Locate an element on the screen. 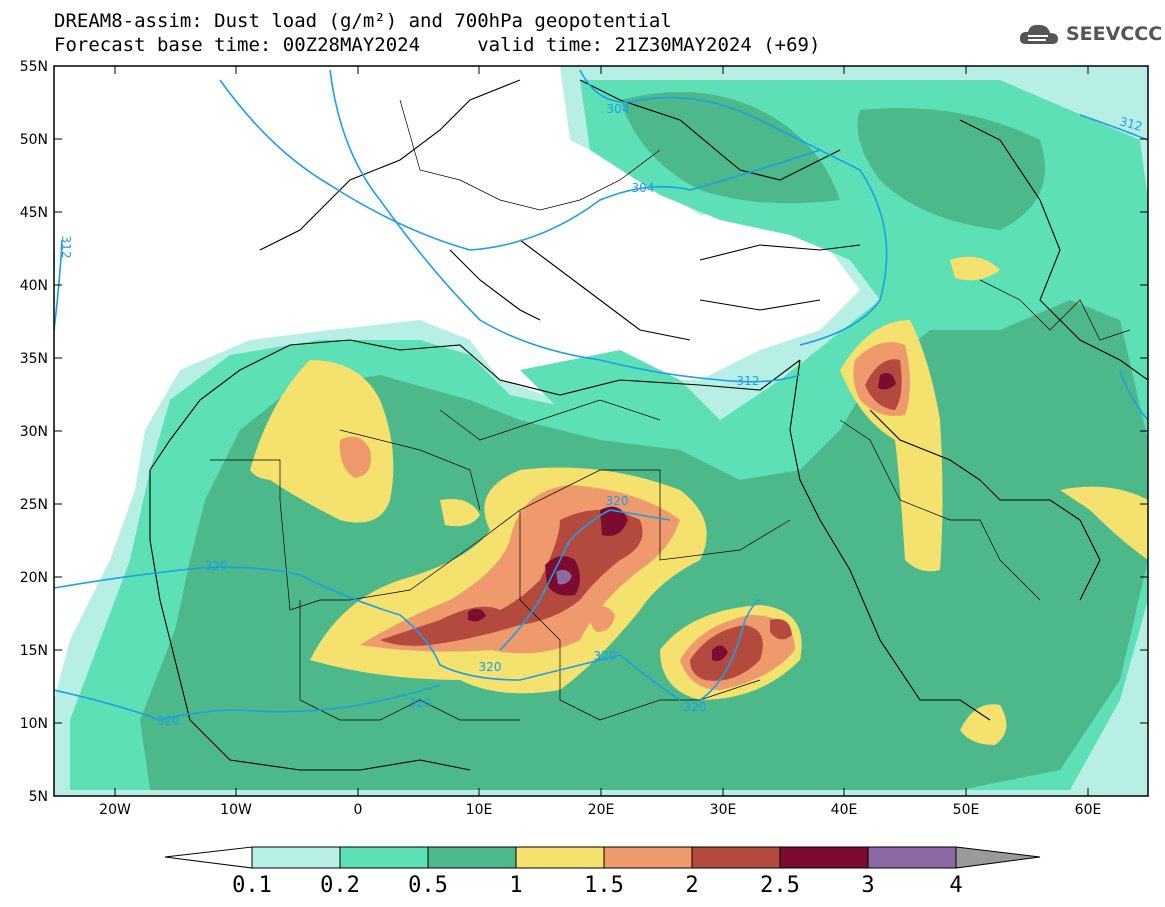  lat-label: 50N is located at coordinates (34, 140).